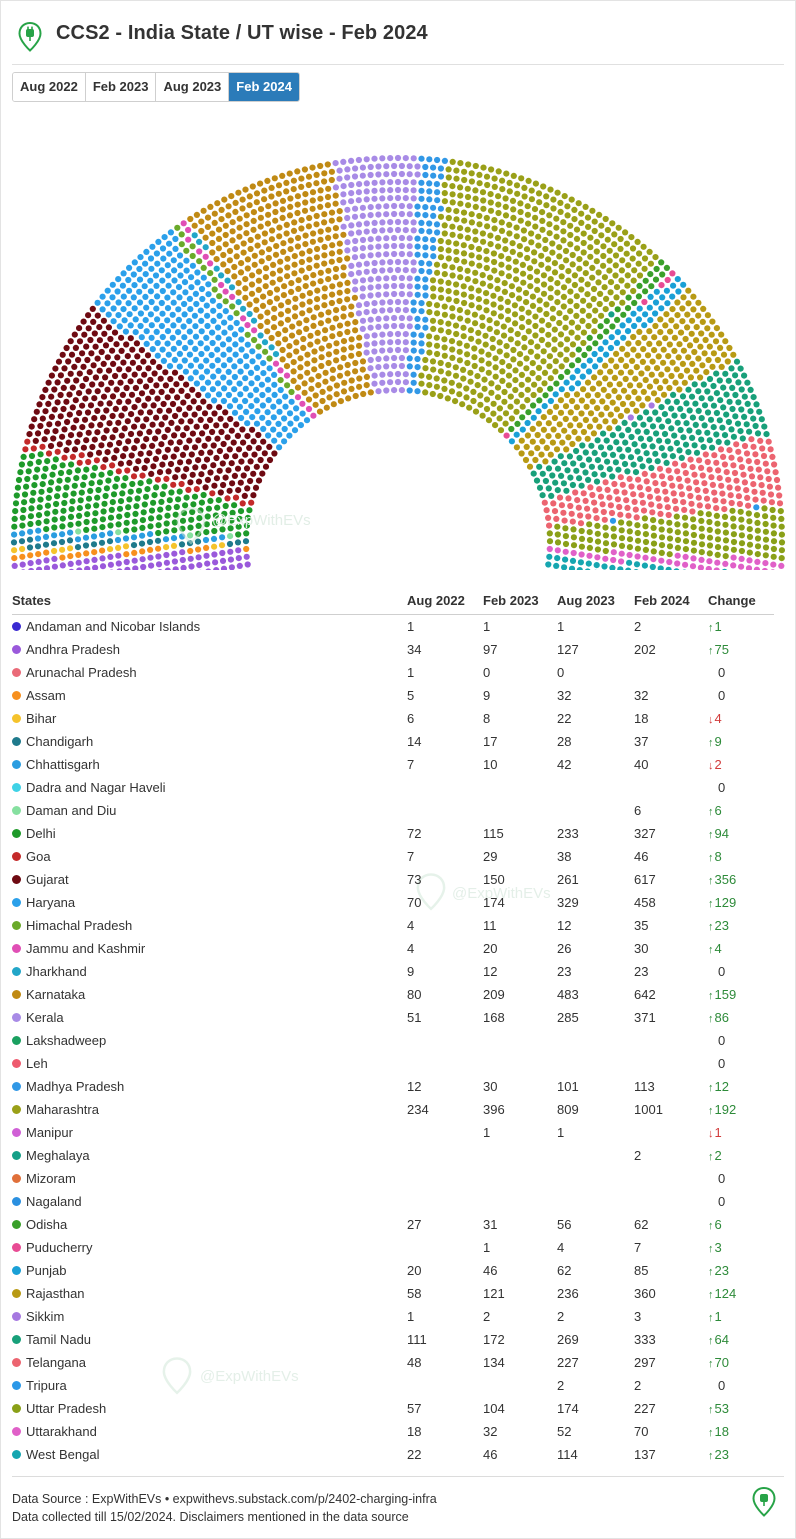  What do you see at coordinates (113, 626) in the screenshot?
I see `state-name: Andaman and Nicobar Islands` at bounding box center [113, 626].